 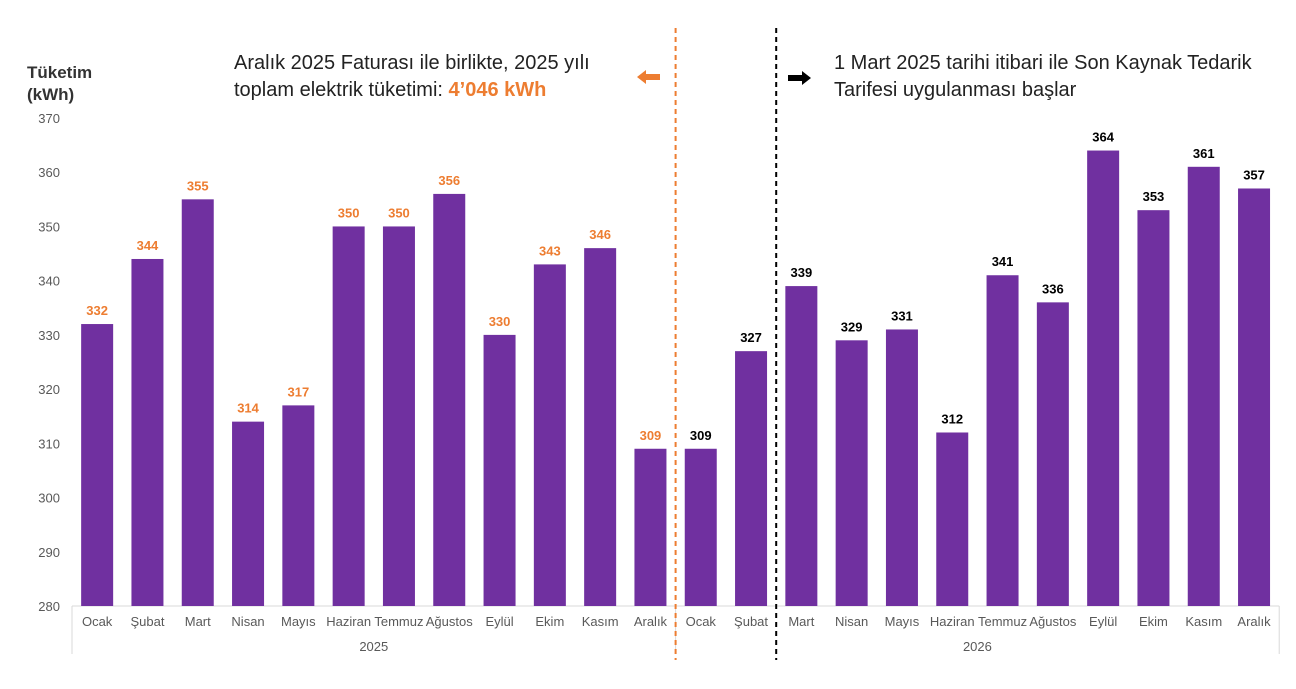 What do you see at coordinates (373, 646) in the screenshot?
I see `group-label: 2025` at bounding box center [373, 646].